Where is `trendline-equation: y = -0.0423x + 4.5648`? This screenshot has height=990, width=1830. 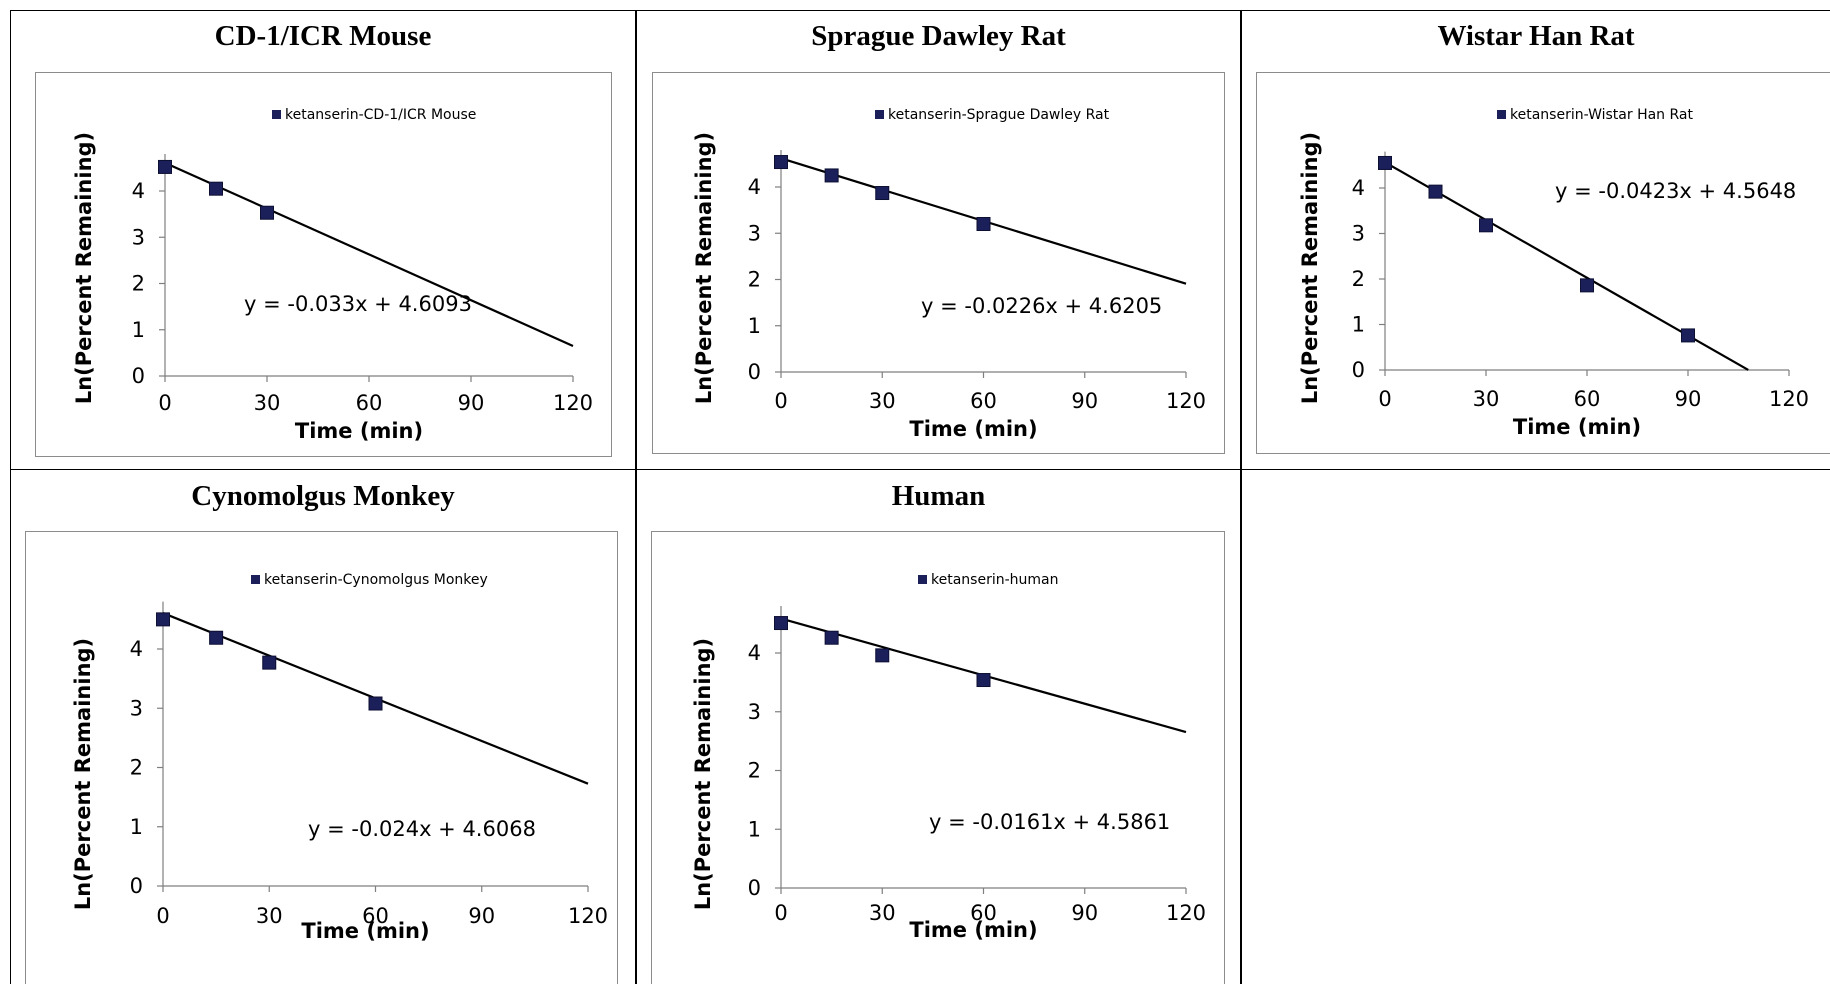
trendline-equation: y = -0.0423x + 4.5648 is located at coordinates (1675, 191).